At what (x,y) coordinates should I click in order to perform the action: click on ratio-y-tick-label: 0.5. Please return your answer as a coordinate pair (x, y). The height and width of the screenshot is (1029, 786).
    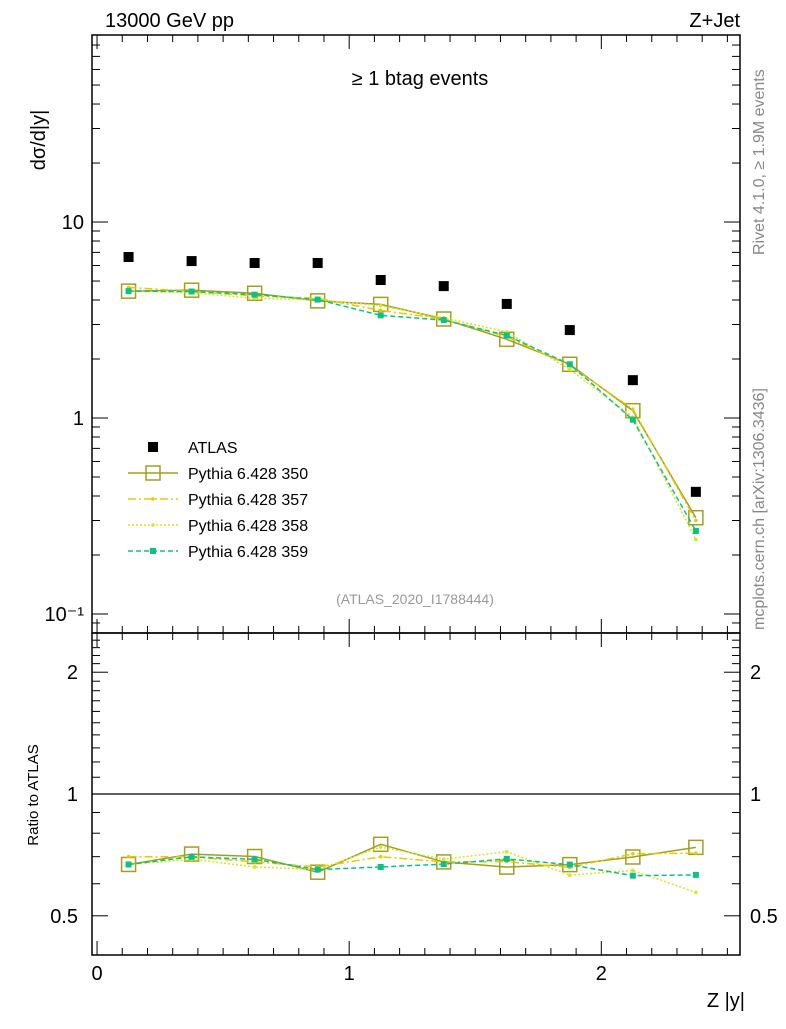
    Looking at the image, I should click on (64, 917).